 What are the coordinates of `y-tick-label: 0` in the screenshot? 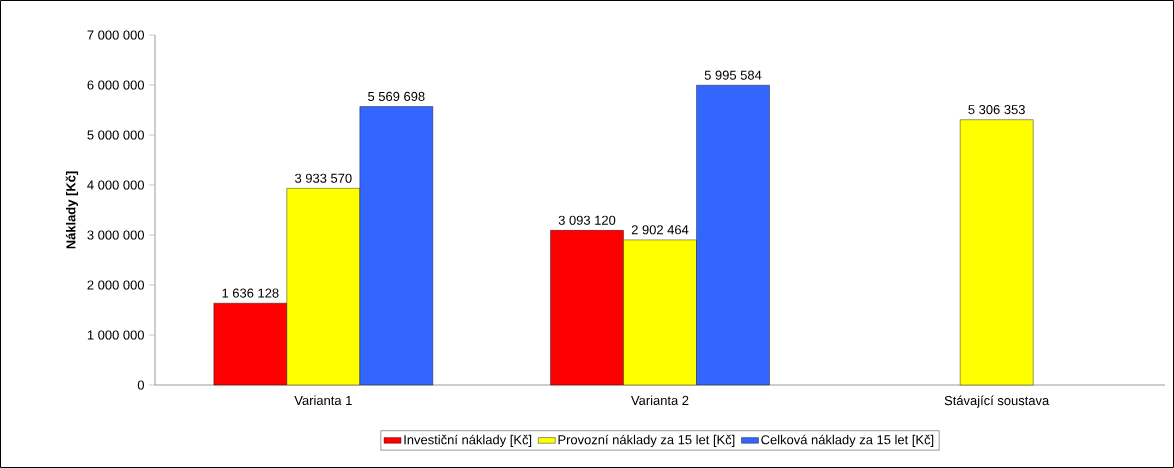 It's located at (141, 385).